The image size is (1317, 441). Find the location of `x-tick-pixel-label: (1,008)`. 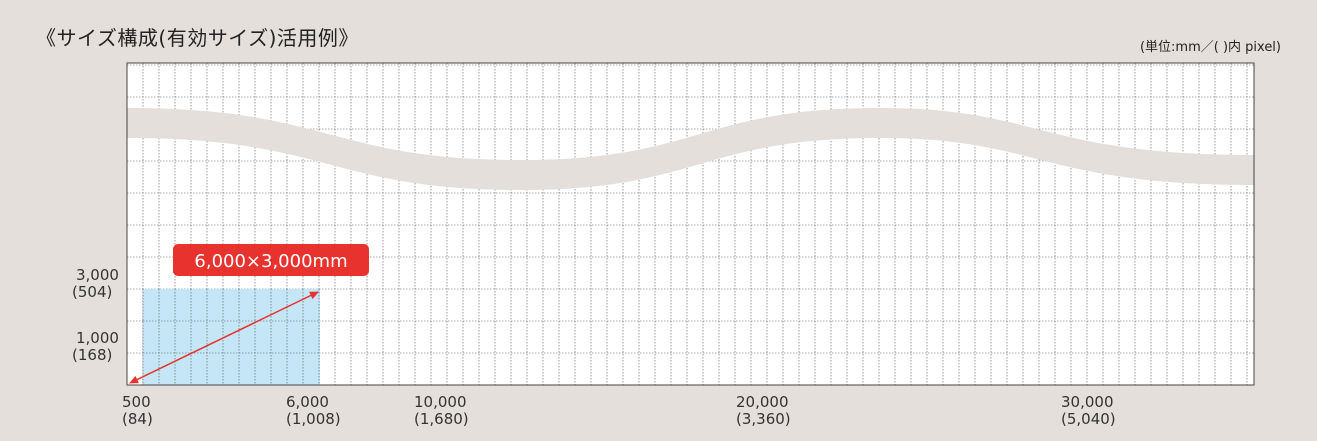

x-tick-pixel-label: (1,008) is located at coordinates (313, 419).